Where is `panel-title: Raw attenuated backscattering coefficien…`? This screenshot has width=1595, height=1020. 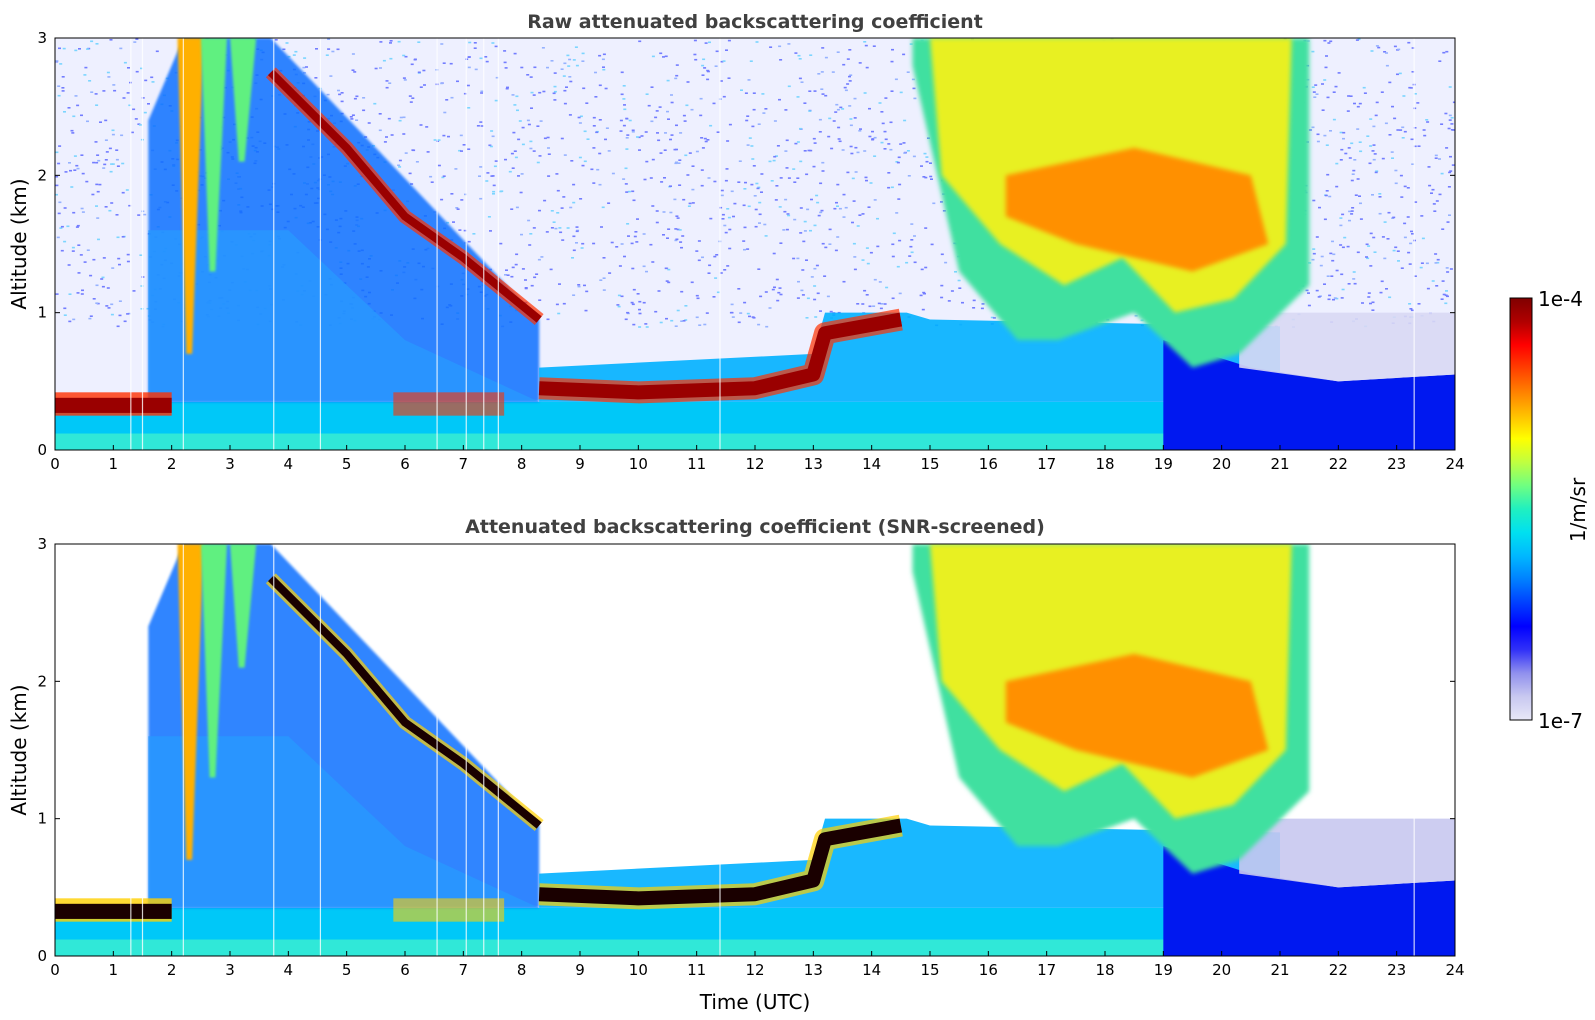 panel-title: Raw attenuated backscattering coefficien… is located at coordinates (755, 22).